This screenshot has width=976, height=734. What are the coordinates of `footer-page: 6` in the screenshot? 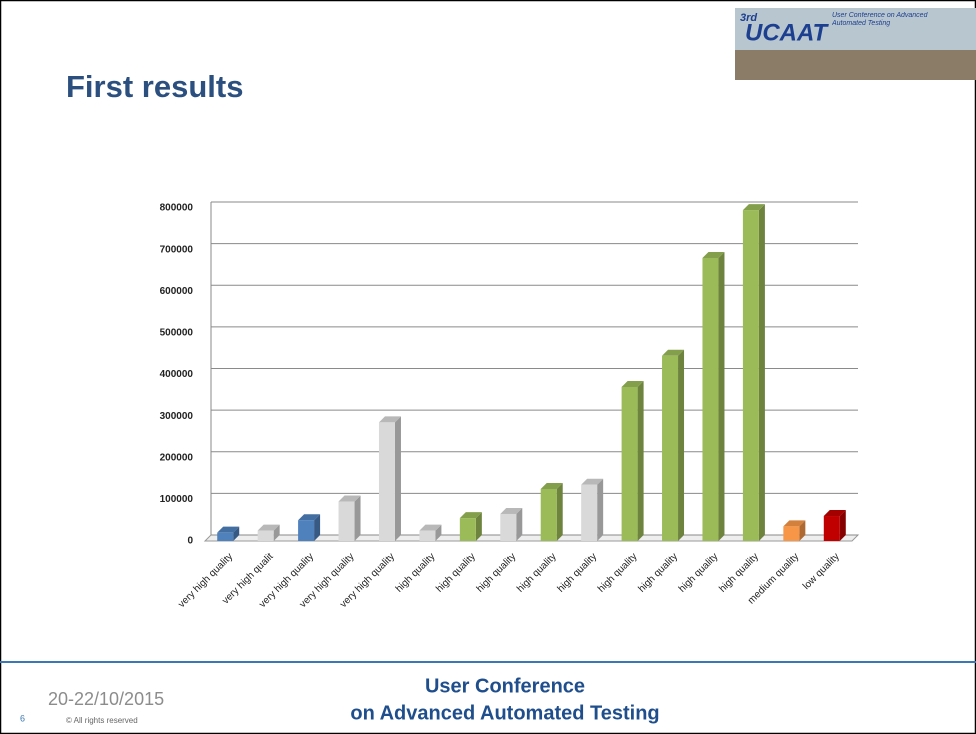 It's located at (22, 718).